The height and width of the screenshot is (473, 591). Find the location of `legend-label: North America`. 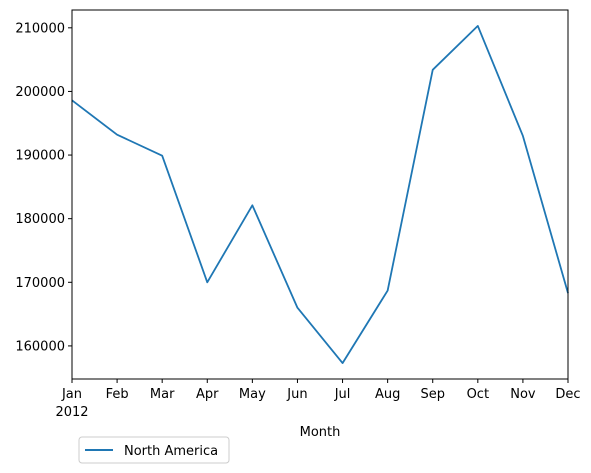

legend-label: North America is located at coordinates (171, 451).